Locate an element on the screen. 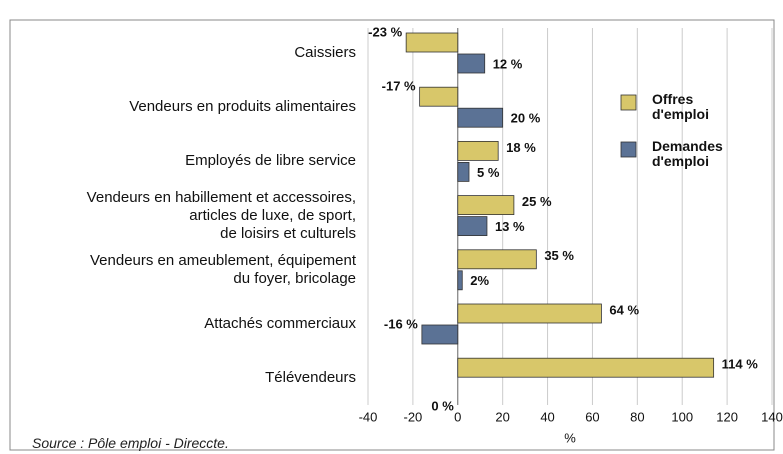  value-label: 25 % is located at coordinates (537, 201).